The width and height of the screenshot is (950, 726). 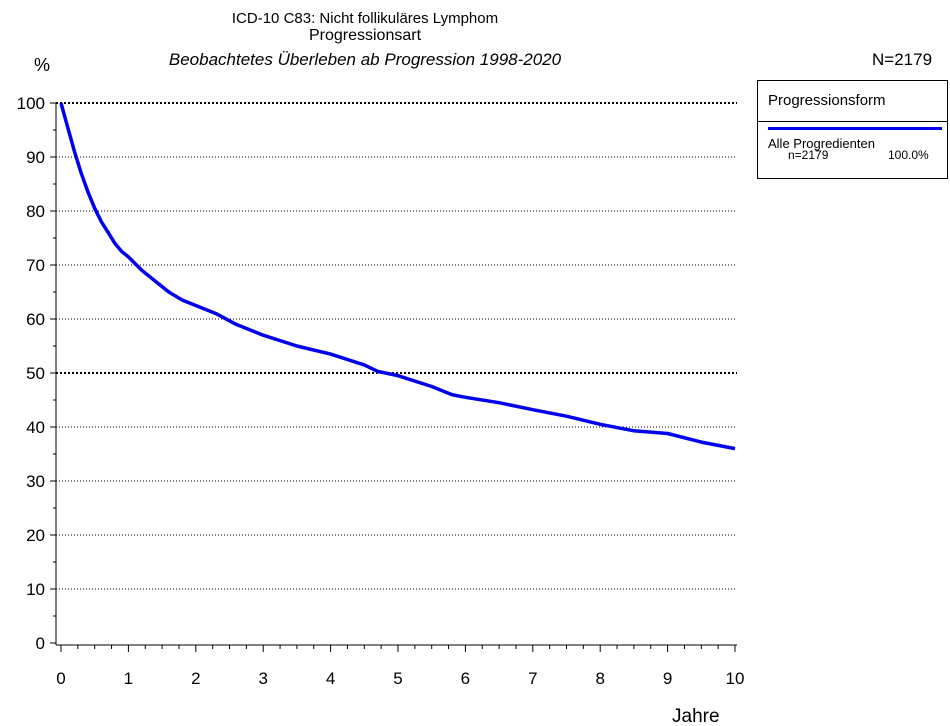 I want to click on total-n-label: N=2179, so click(x=902, y=59).